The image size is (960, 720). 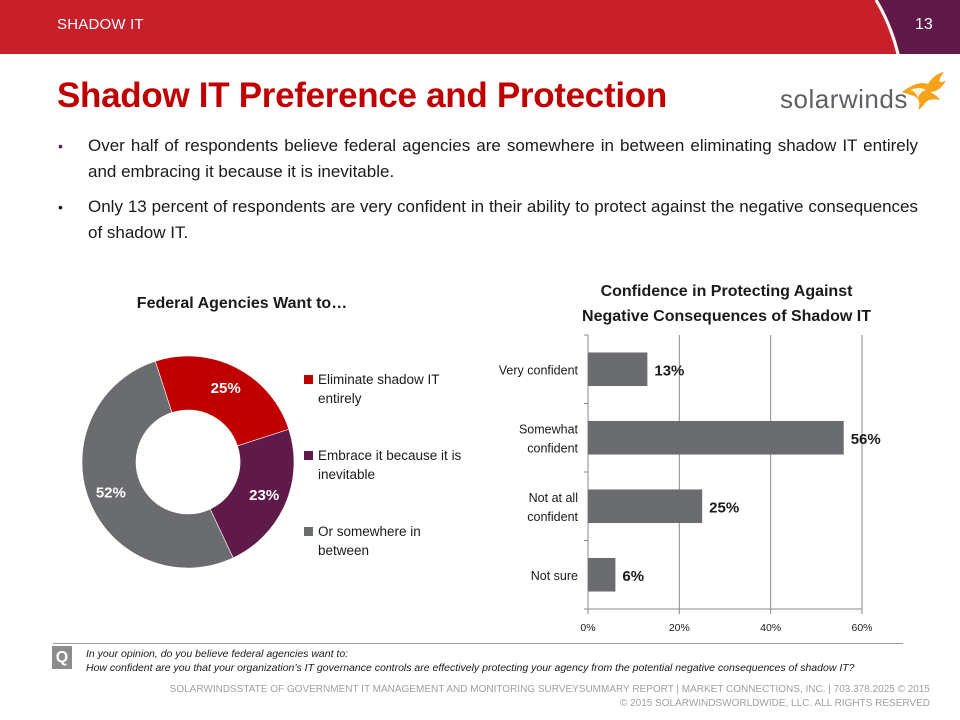 What do you see at coordinates (770, 628) in the screenshot?
I see `x-tick-label: 40%` at bounding box center [770, 628].